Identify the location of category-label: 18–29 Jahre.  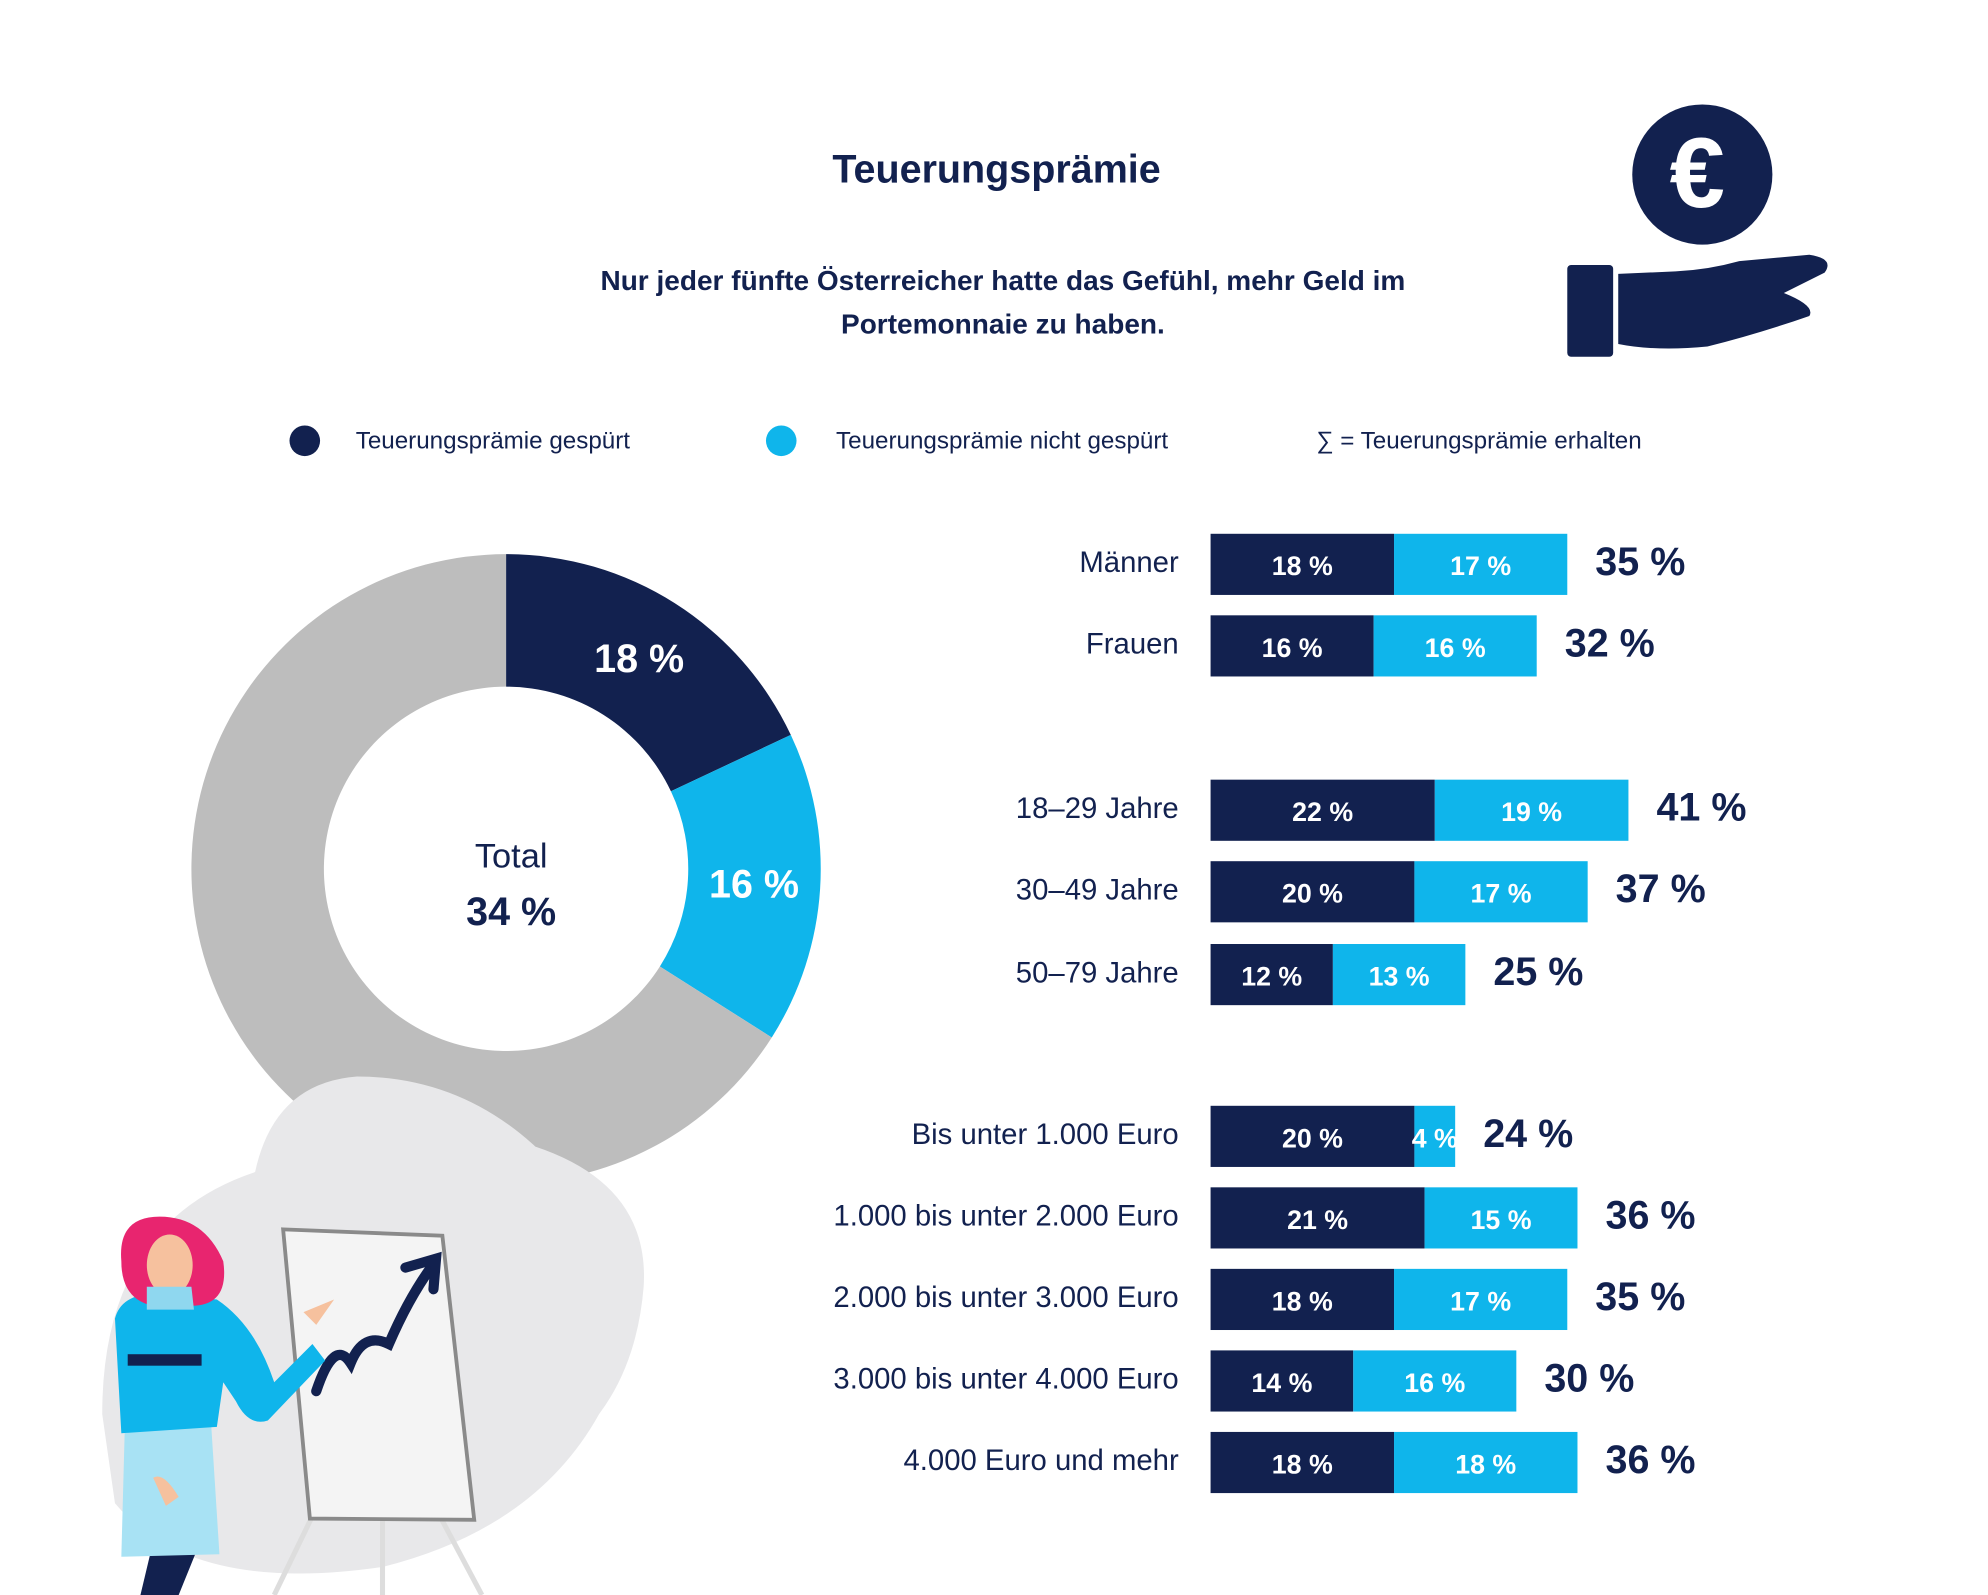
(1097, 808).